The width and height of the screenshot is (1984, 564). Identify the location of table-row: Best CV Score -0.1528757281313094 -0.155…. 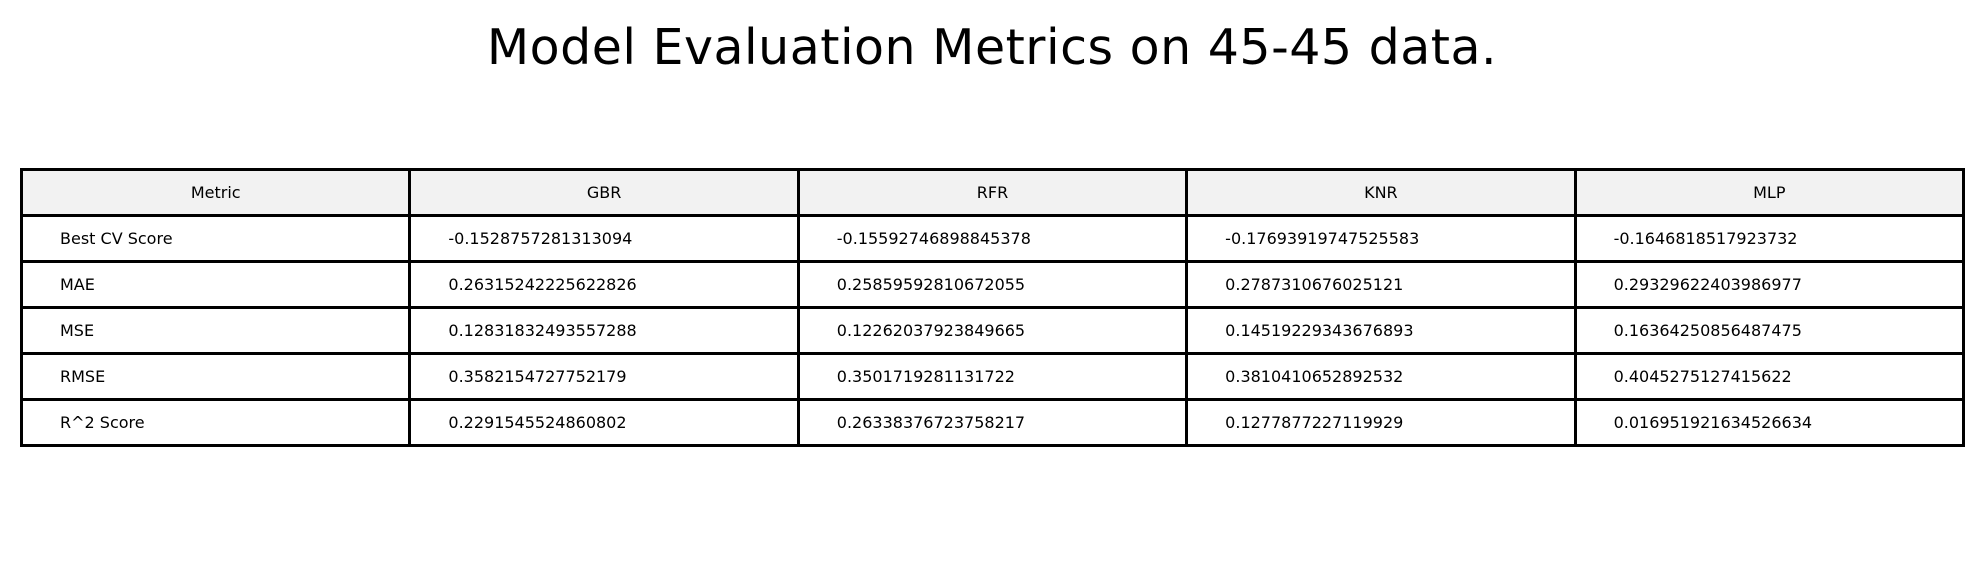
(992, 238).